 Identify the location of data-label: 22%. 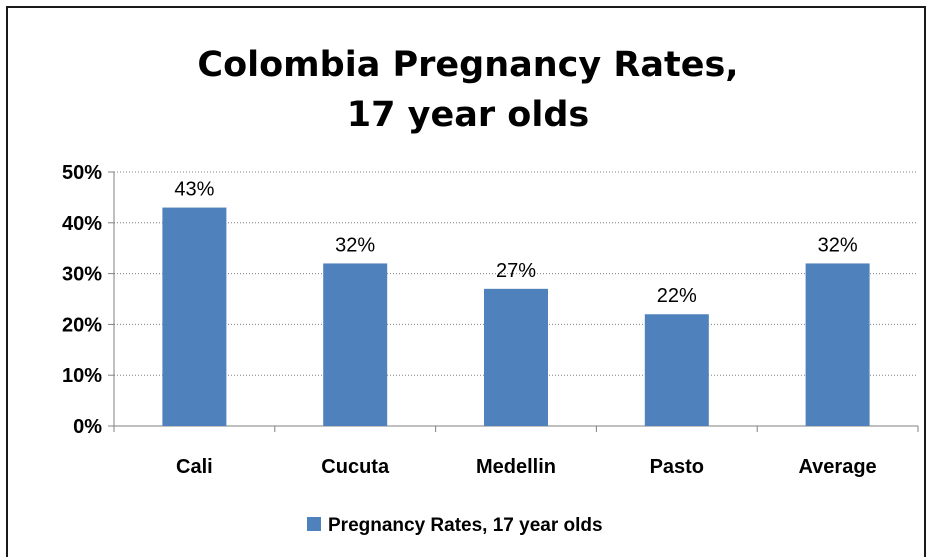
(677, 296).